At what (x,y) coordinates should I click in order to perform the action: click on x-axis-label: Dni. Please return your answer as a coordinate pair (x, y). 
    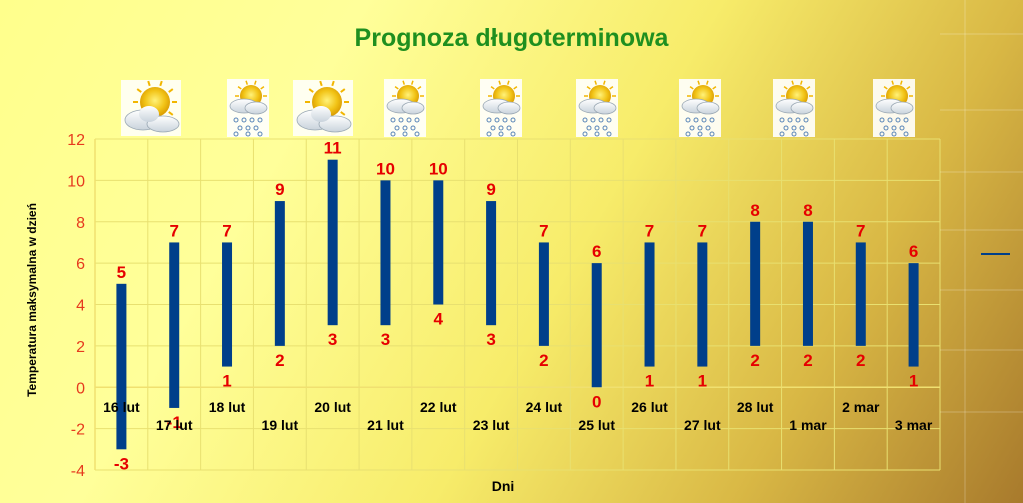
    Looking at the image, I should click on (503, 486).